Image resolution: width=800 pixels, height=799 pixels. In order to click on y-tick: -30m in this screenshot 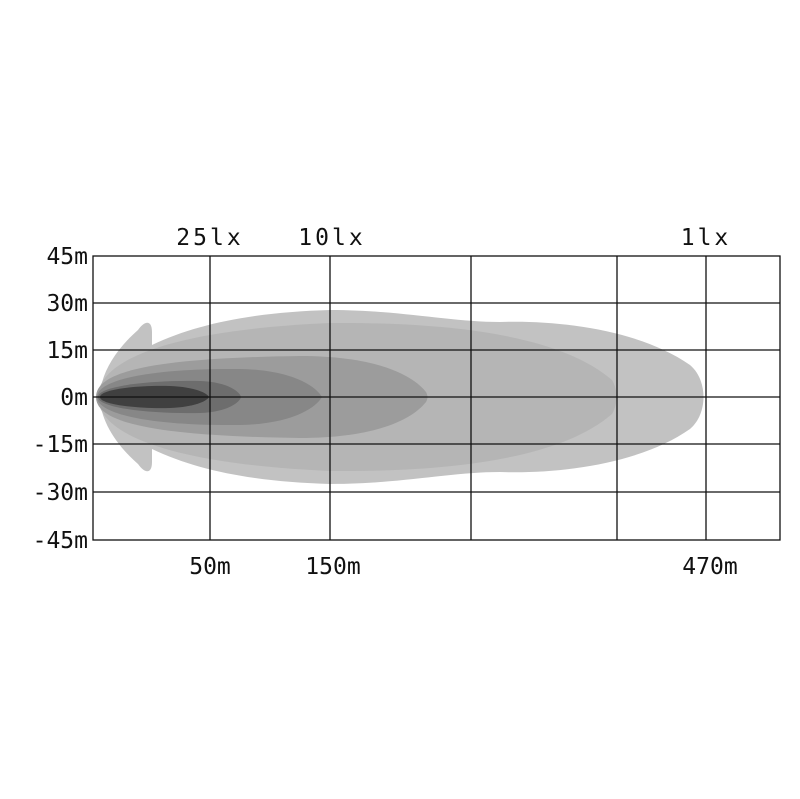, I will do `click(60, 493)`.